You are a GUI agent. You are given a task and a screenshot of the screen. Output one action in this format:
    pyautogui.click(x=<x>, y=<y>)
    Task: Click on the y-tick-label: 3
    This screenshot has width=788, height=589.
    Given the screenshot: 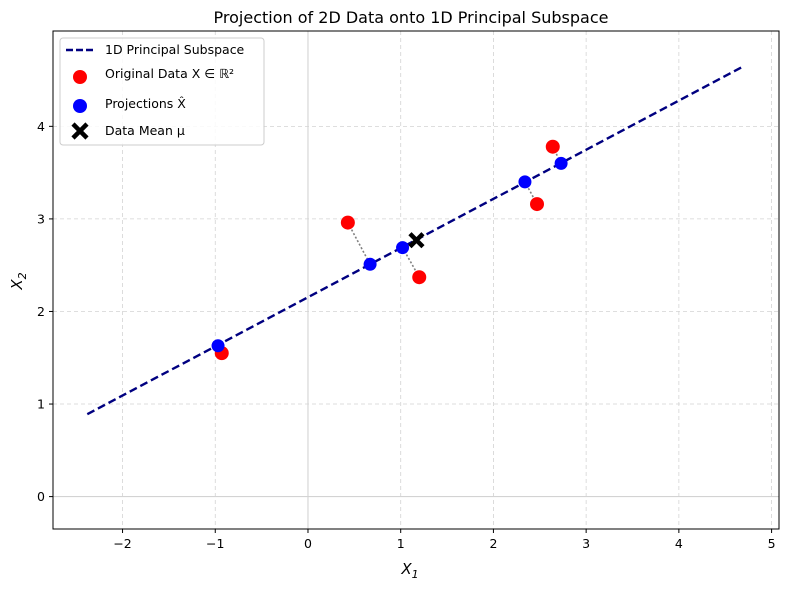 What is the action you would take?
    pyautogui.click(x=41, y=218)
    